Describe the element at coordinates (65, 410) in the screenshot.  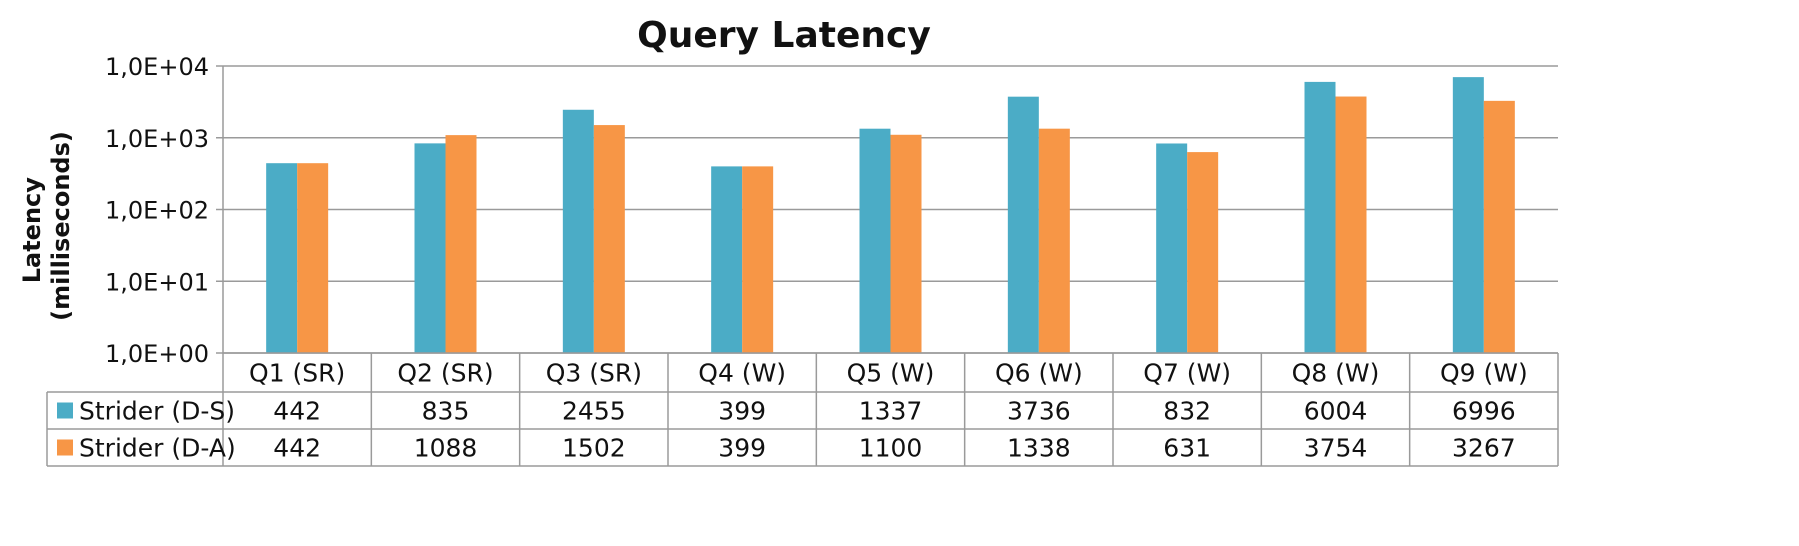
I see `legend-key-strider-d-s` at that location.